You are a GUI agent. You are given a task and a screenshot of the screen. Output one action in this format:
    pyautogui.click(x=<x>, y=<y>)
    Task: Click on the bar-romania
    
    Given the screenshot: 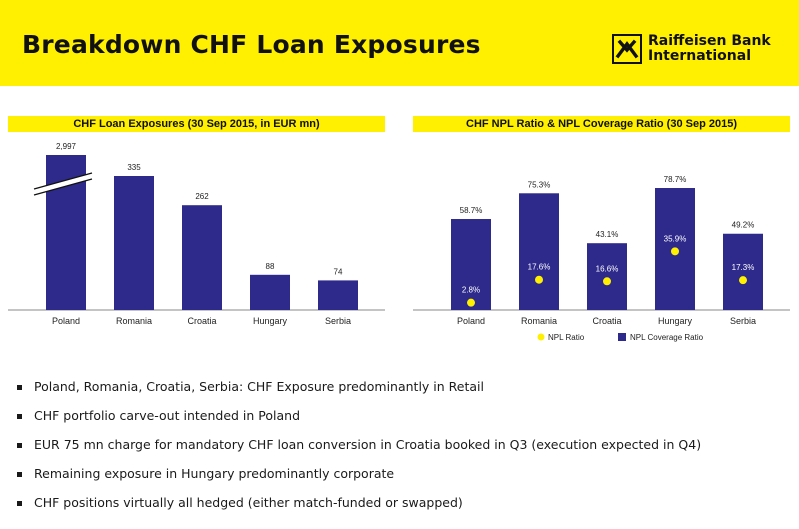 What is the action you would take?
    pyautogui.click(x=134, y=243)
    